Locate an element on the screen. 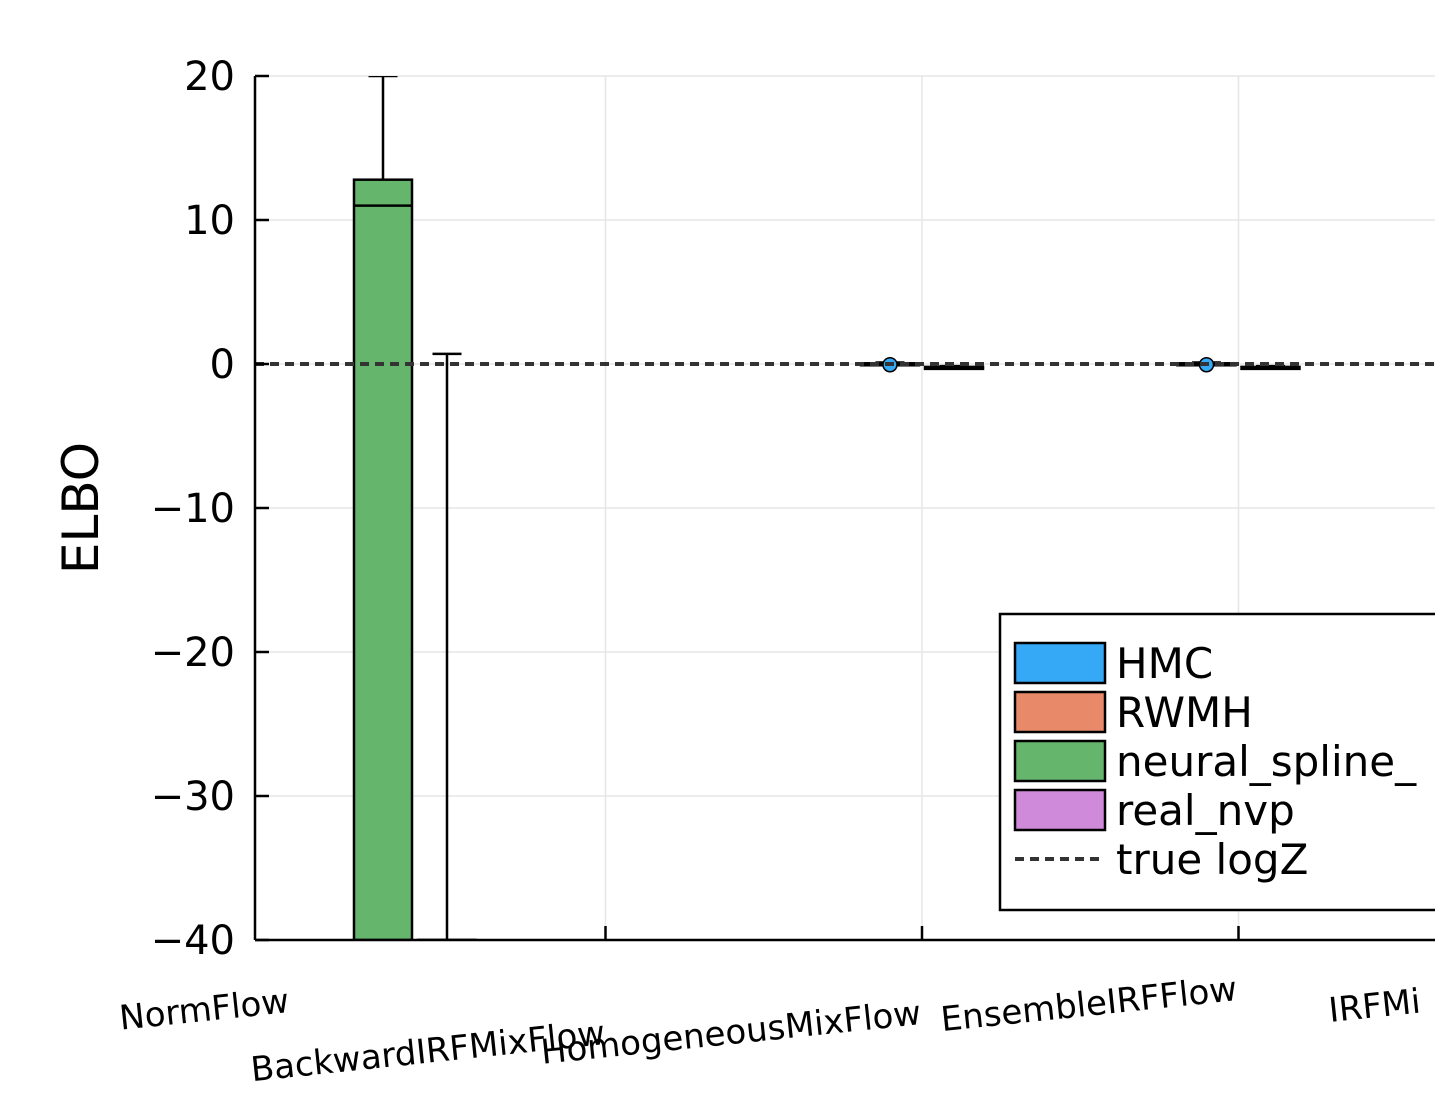 This screenshot has height=1110, width=1435. legend-label: HMC is located at coordinates (1164, 663).